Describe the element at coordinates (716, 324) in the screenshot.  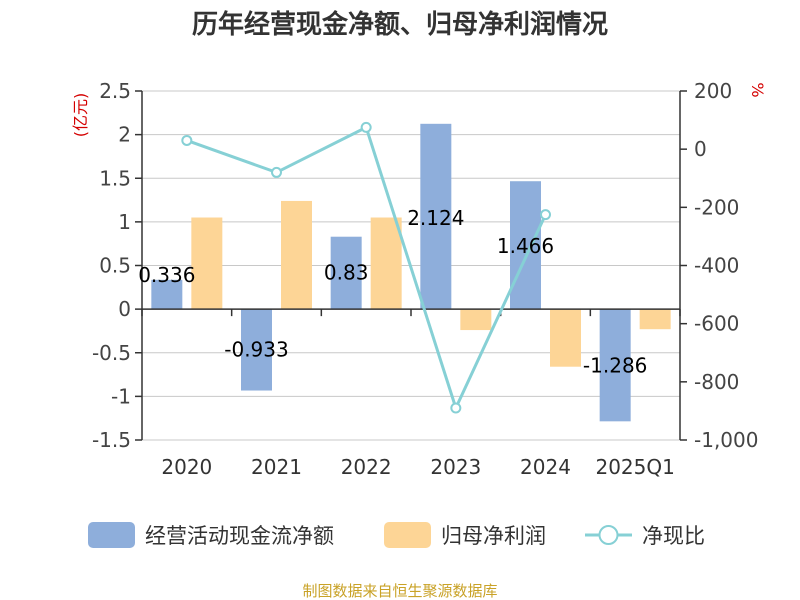
I see `right-tick-label: -600` at that location.